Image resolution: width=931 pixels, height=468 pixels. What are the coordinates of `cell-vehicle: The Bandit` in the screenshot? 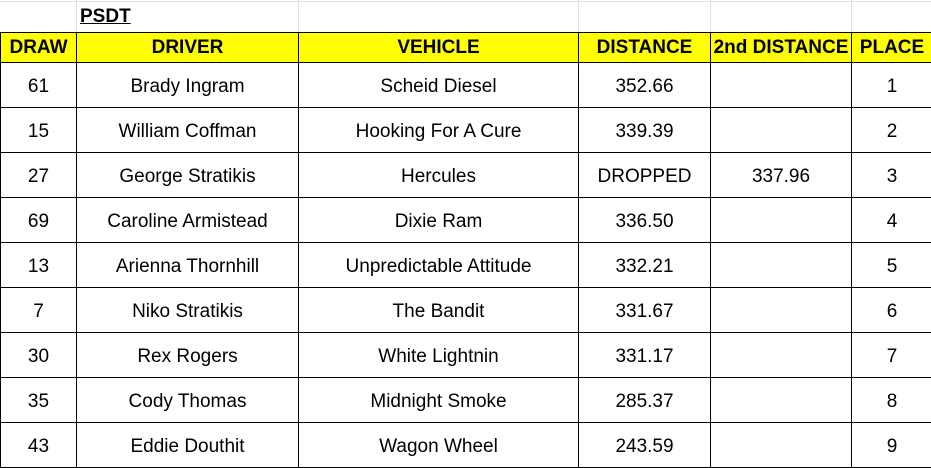 It's located at (439, 310).